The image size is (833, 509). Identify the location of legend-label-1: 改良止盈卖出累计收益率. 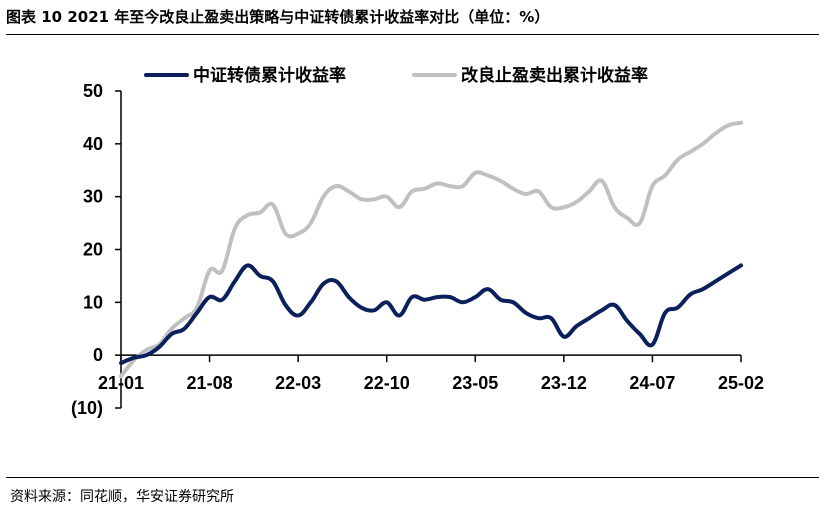
(554, 75).